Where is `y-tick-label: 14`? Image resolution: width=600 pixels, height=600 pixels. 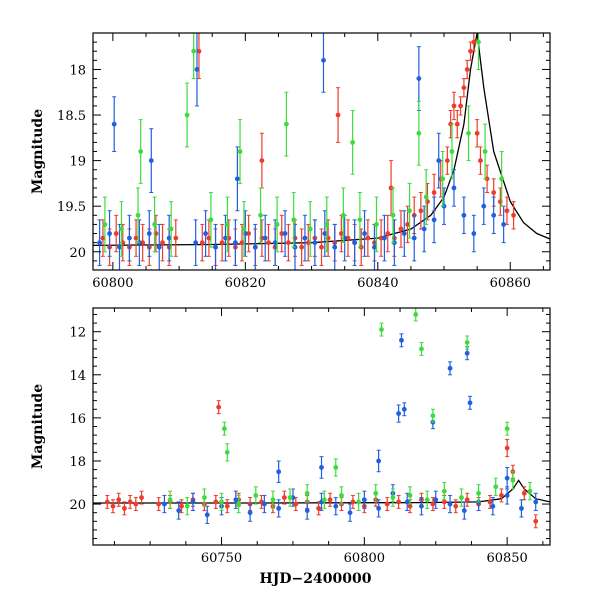
y-tick-label: 14 is located at coordinates (77, 376).